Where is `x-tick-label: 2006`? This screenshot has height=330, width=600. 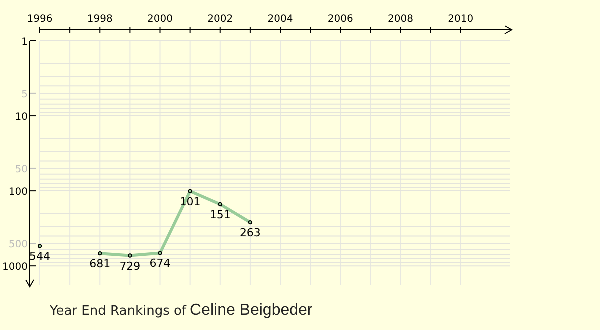
x-tick-label: 2006 is located at coordinates (341, 19).